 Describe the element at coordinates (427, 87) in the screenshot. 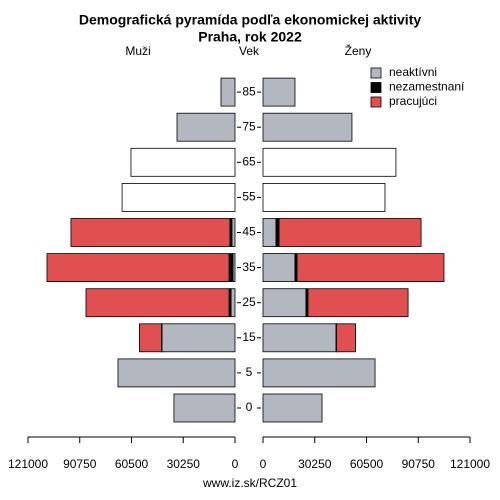

I see `legend-label: nezamestnaní` at that location.